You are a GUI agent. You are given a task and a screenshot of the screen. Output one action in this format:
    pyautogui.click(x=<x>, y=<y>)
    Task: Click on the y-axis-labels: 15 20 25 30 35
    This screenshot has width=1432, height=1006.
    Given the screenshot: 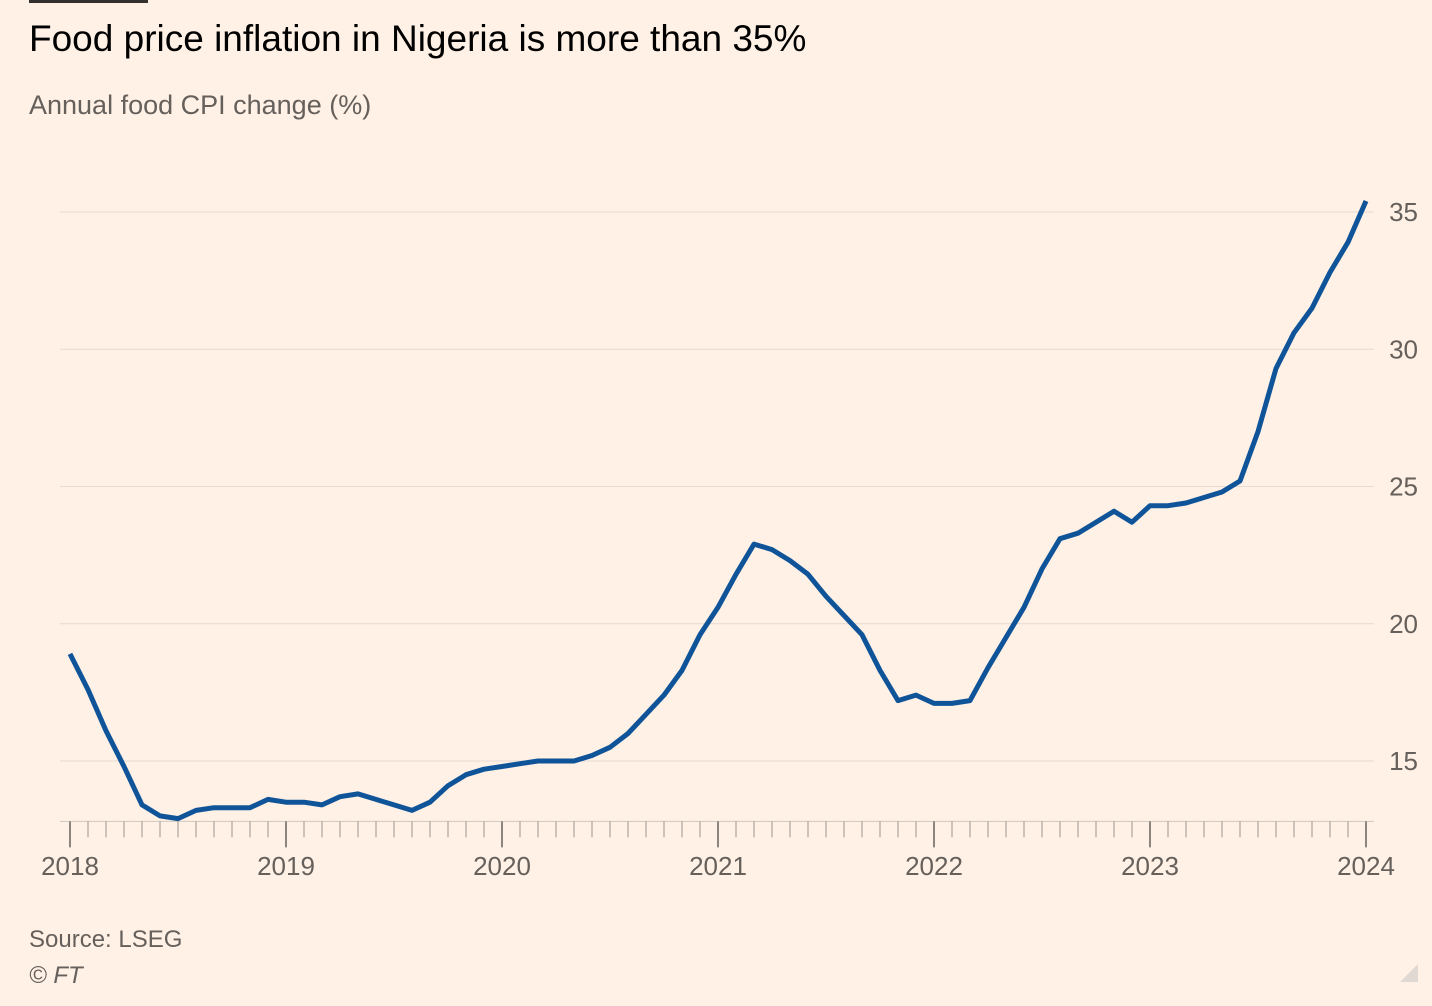 What is the action you would take?
    pyautogui.click(x=1403, y=486)
    